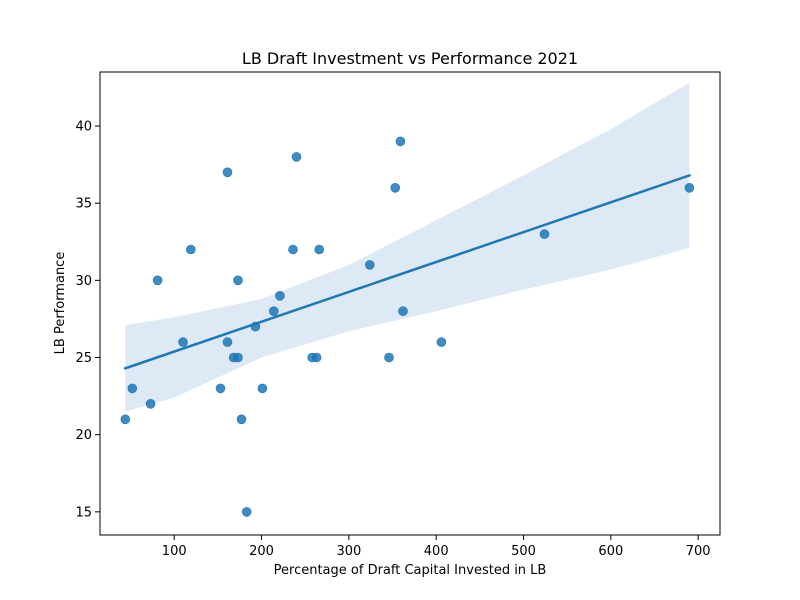 The image size is (800, 600). I want to click on x-tick-label-600: 600, so click(610, 551).